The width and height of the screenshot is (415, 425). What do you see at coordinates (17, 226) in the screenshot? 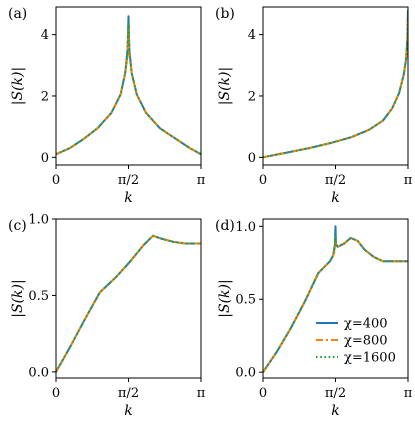
I see `panel-label: (c)` at bounding box center [17, 226].